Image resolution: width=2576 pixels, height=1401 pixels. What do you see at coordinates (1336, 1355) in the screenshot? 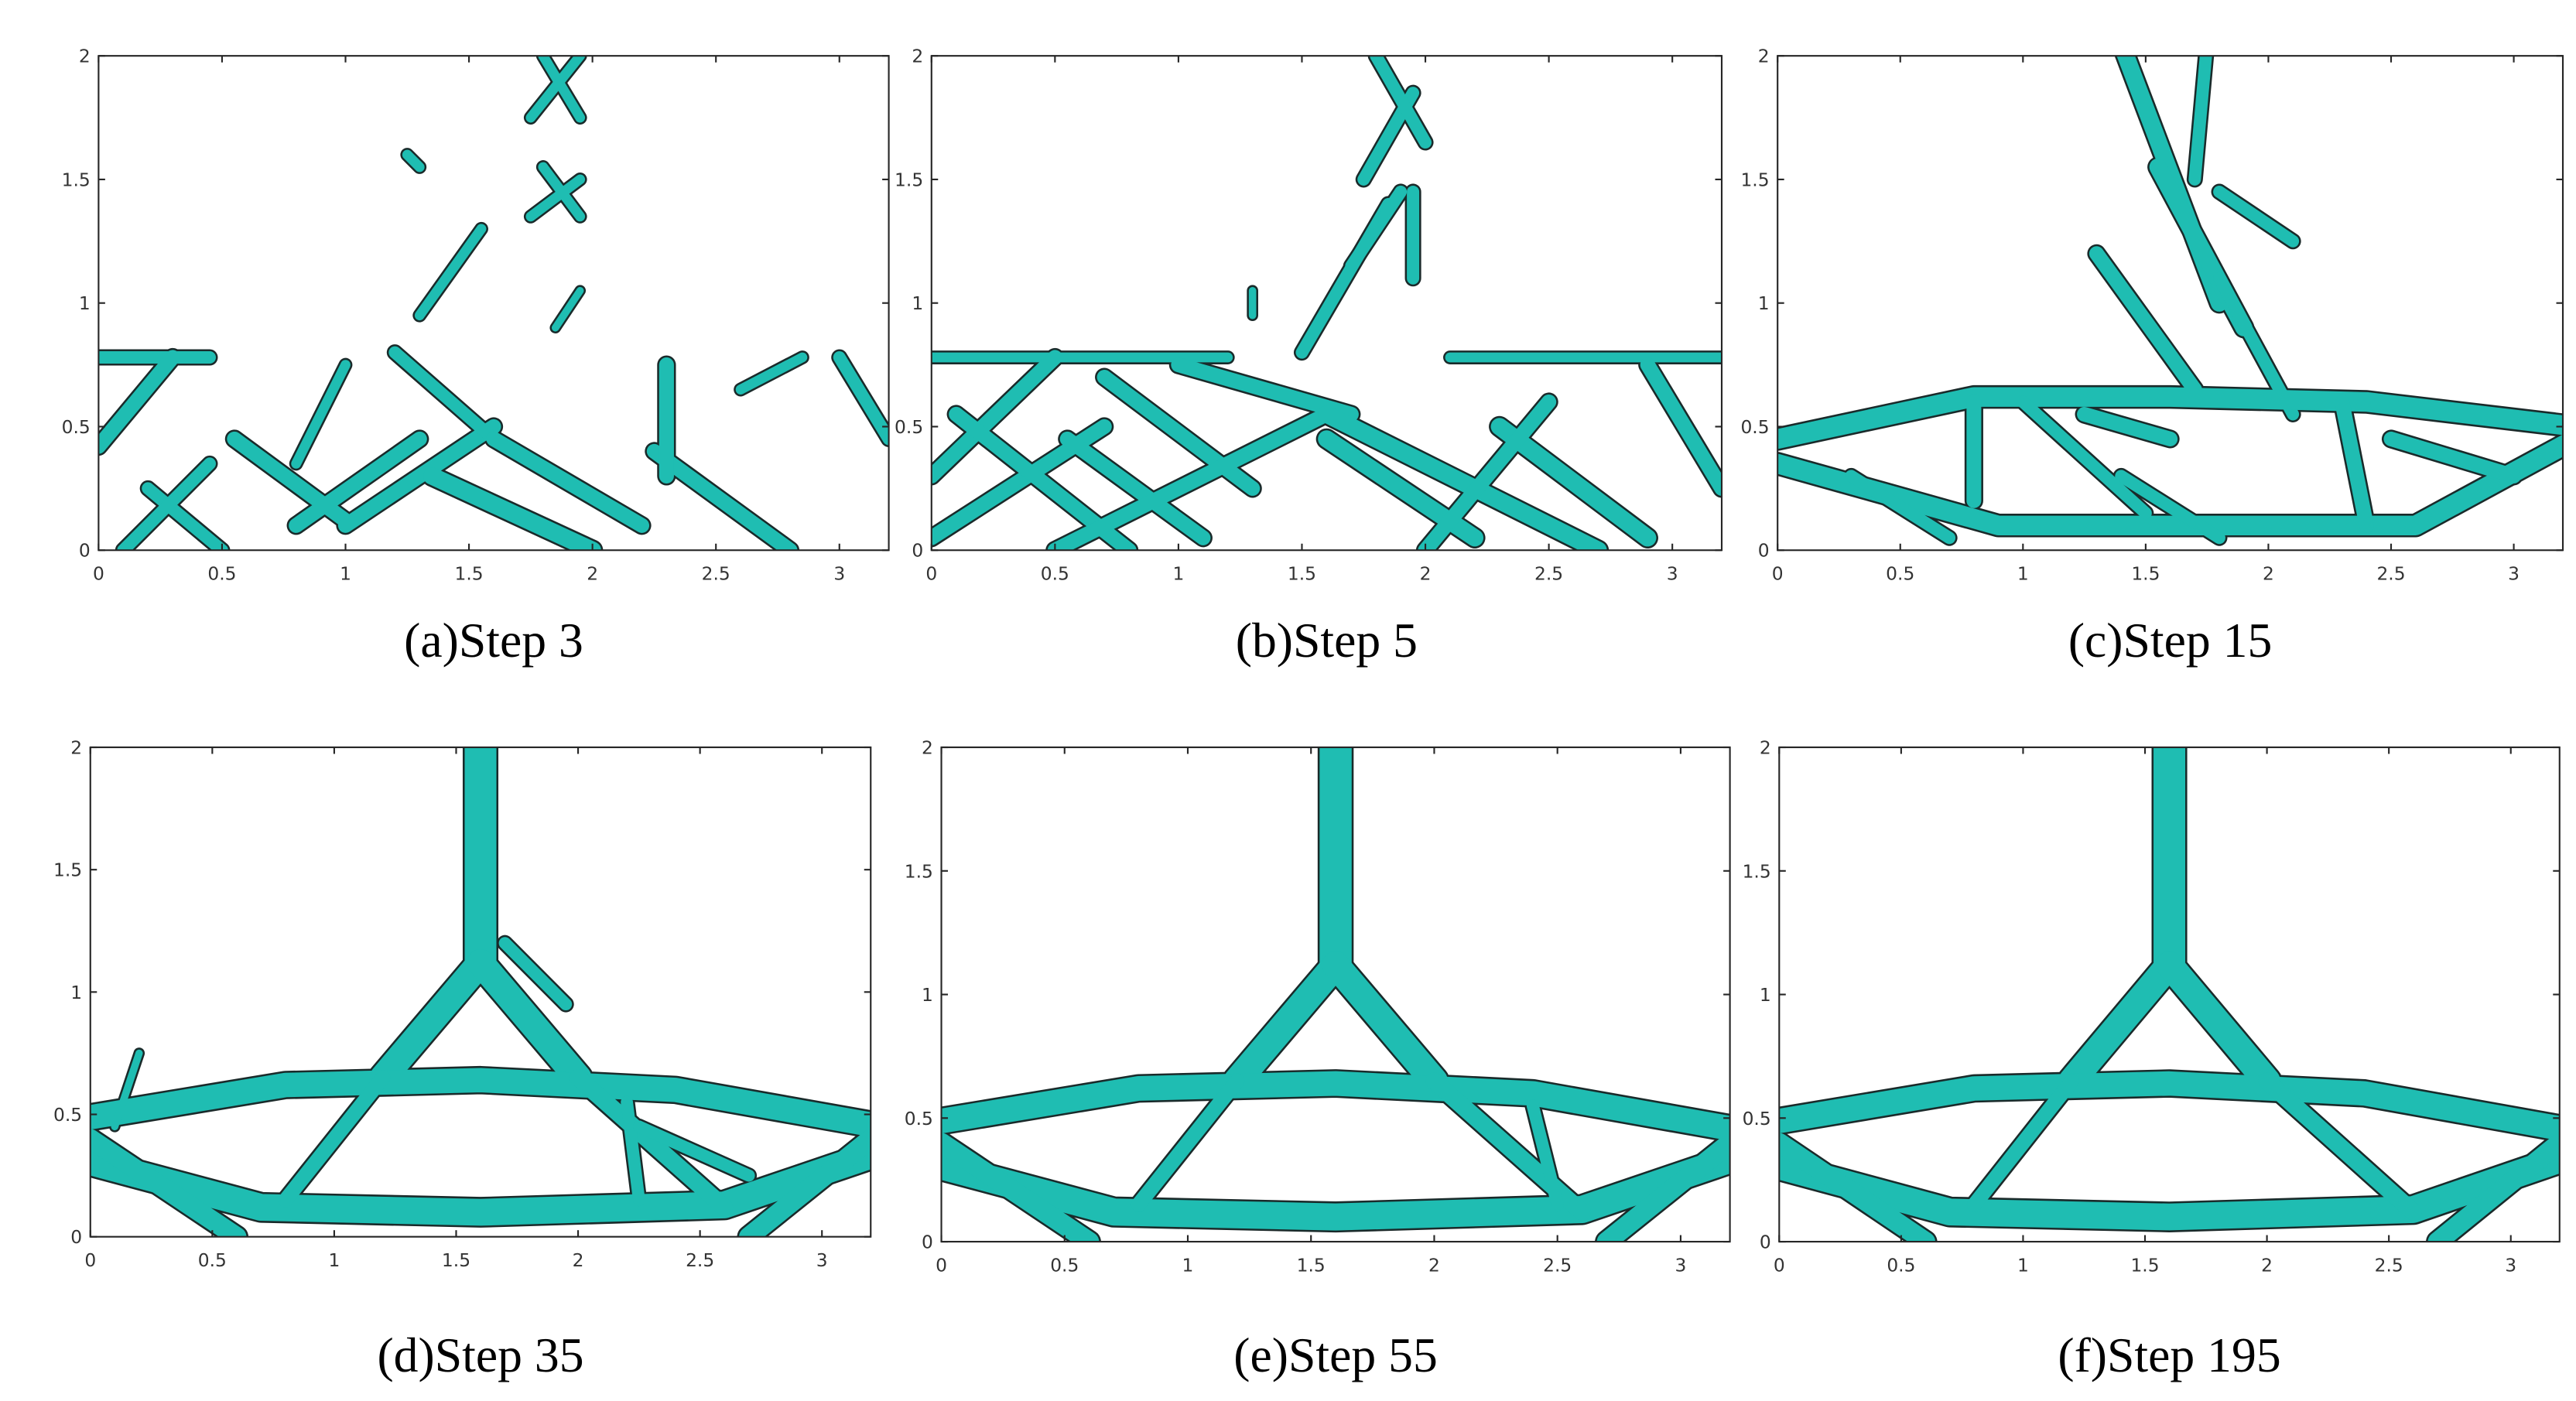
I see `caption: (e)Step 55` at bounding box center [1336, 1355].